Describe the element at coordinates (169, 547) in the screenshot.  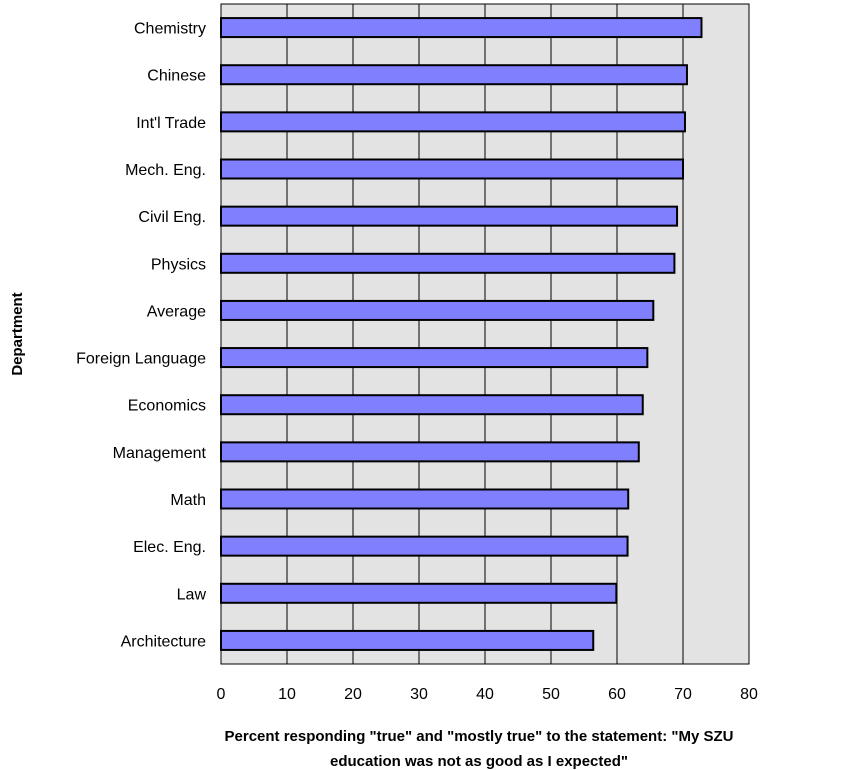
I see `category-label: Elec. Eng.` at that location.